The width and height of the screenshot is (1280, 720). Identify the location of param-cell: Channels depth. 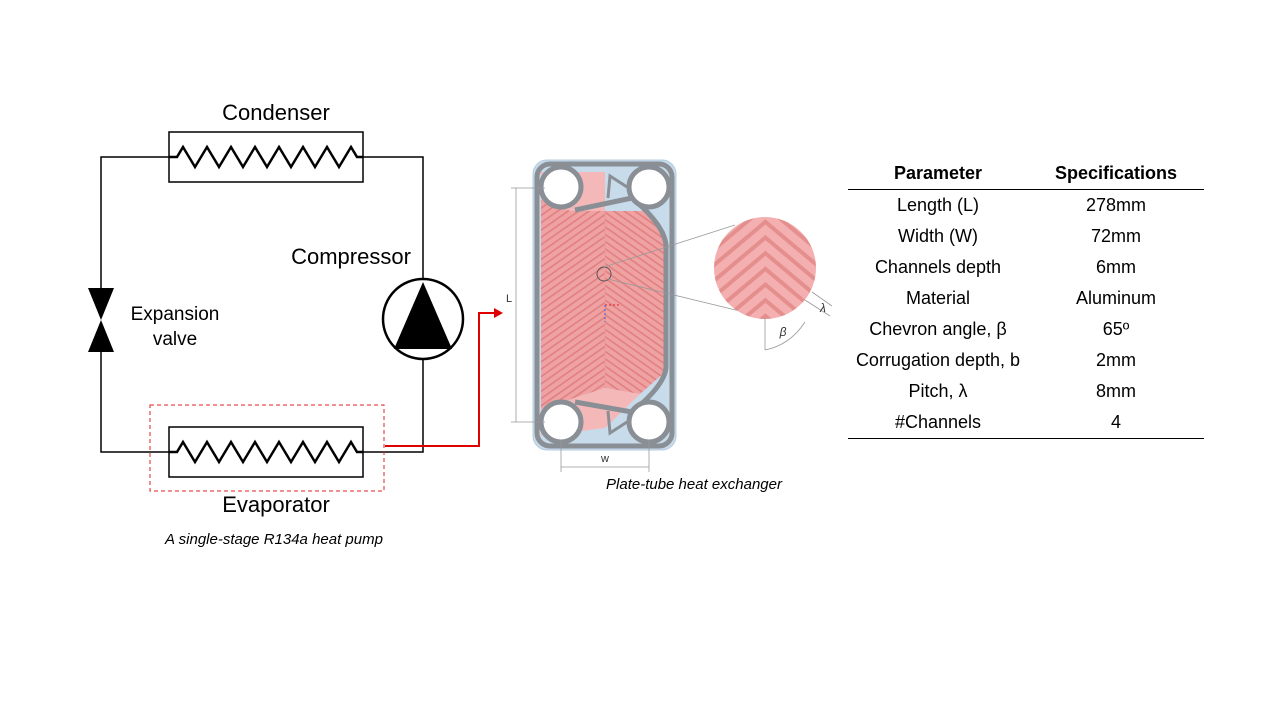
(938, 267).